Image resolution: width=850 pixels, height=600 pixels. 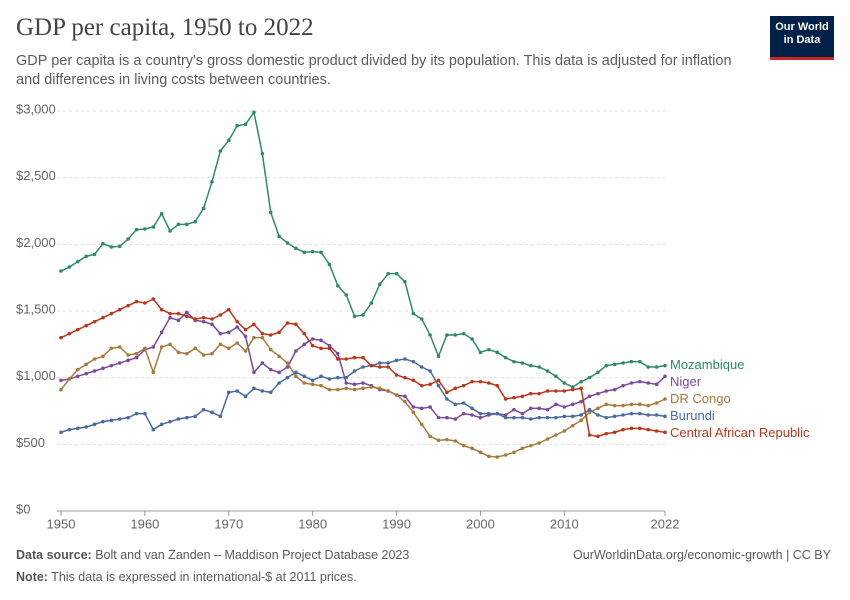 I want to click on legend-label: DR Congo, so click(x=700, y=398).